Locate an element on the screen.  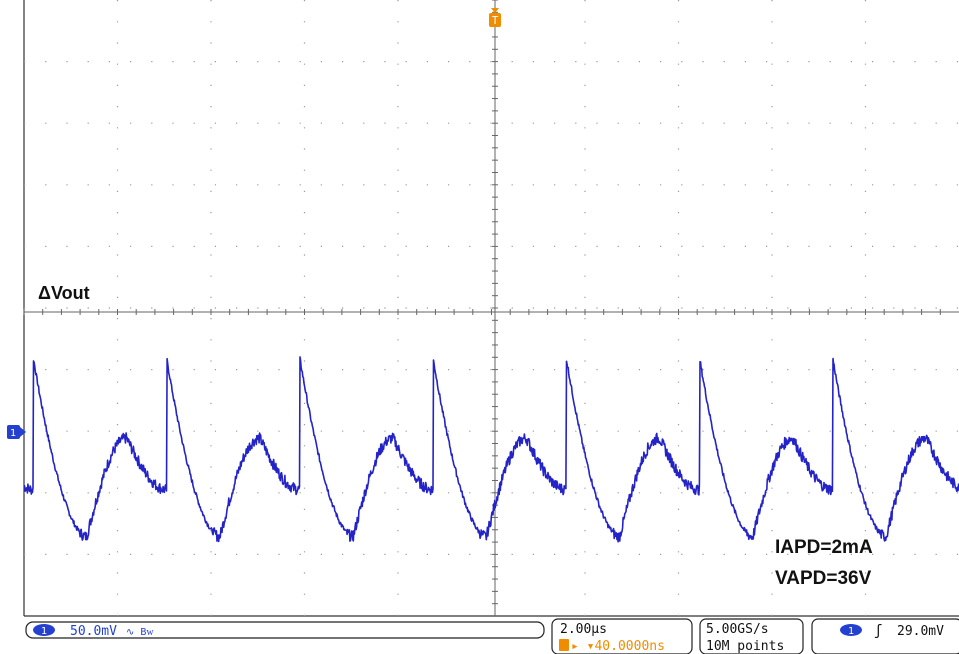
time-per-division: 2.00µs is located at coordinates (583, 629).